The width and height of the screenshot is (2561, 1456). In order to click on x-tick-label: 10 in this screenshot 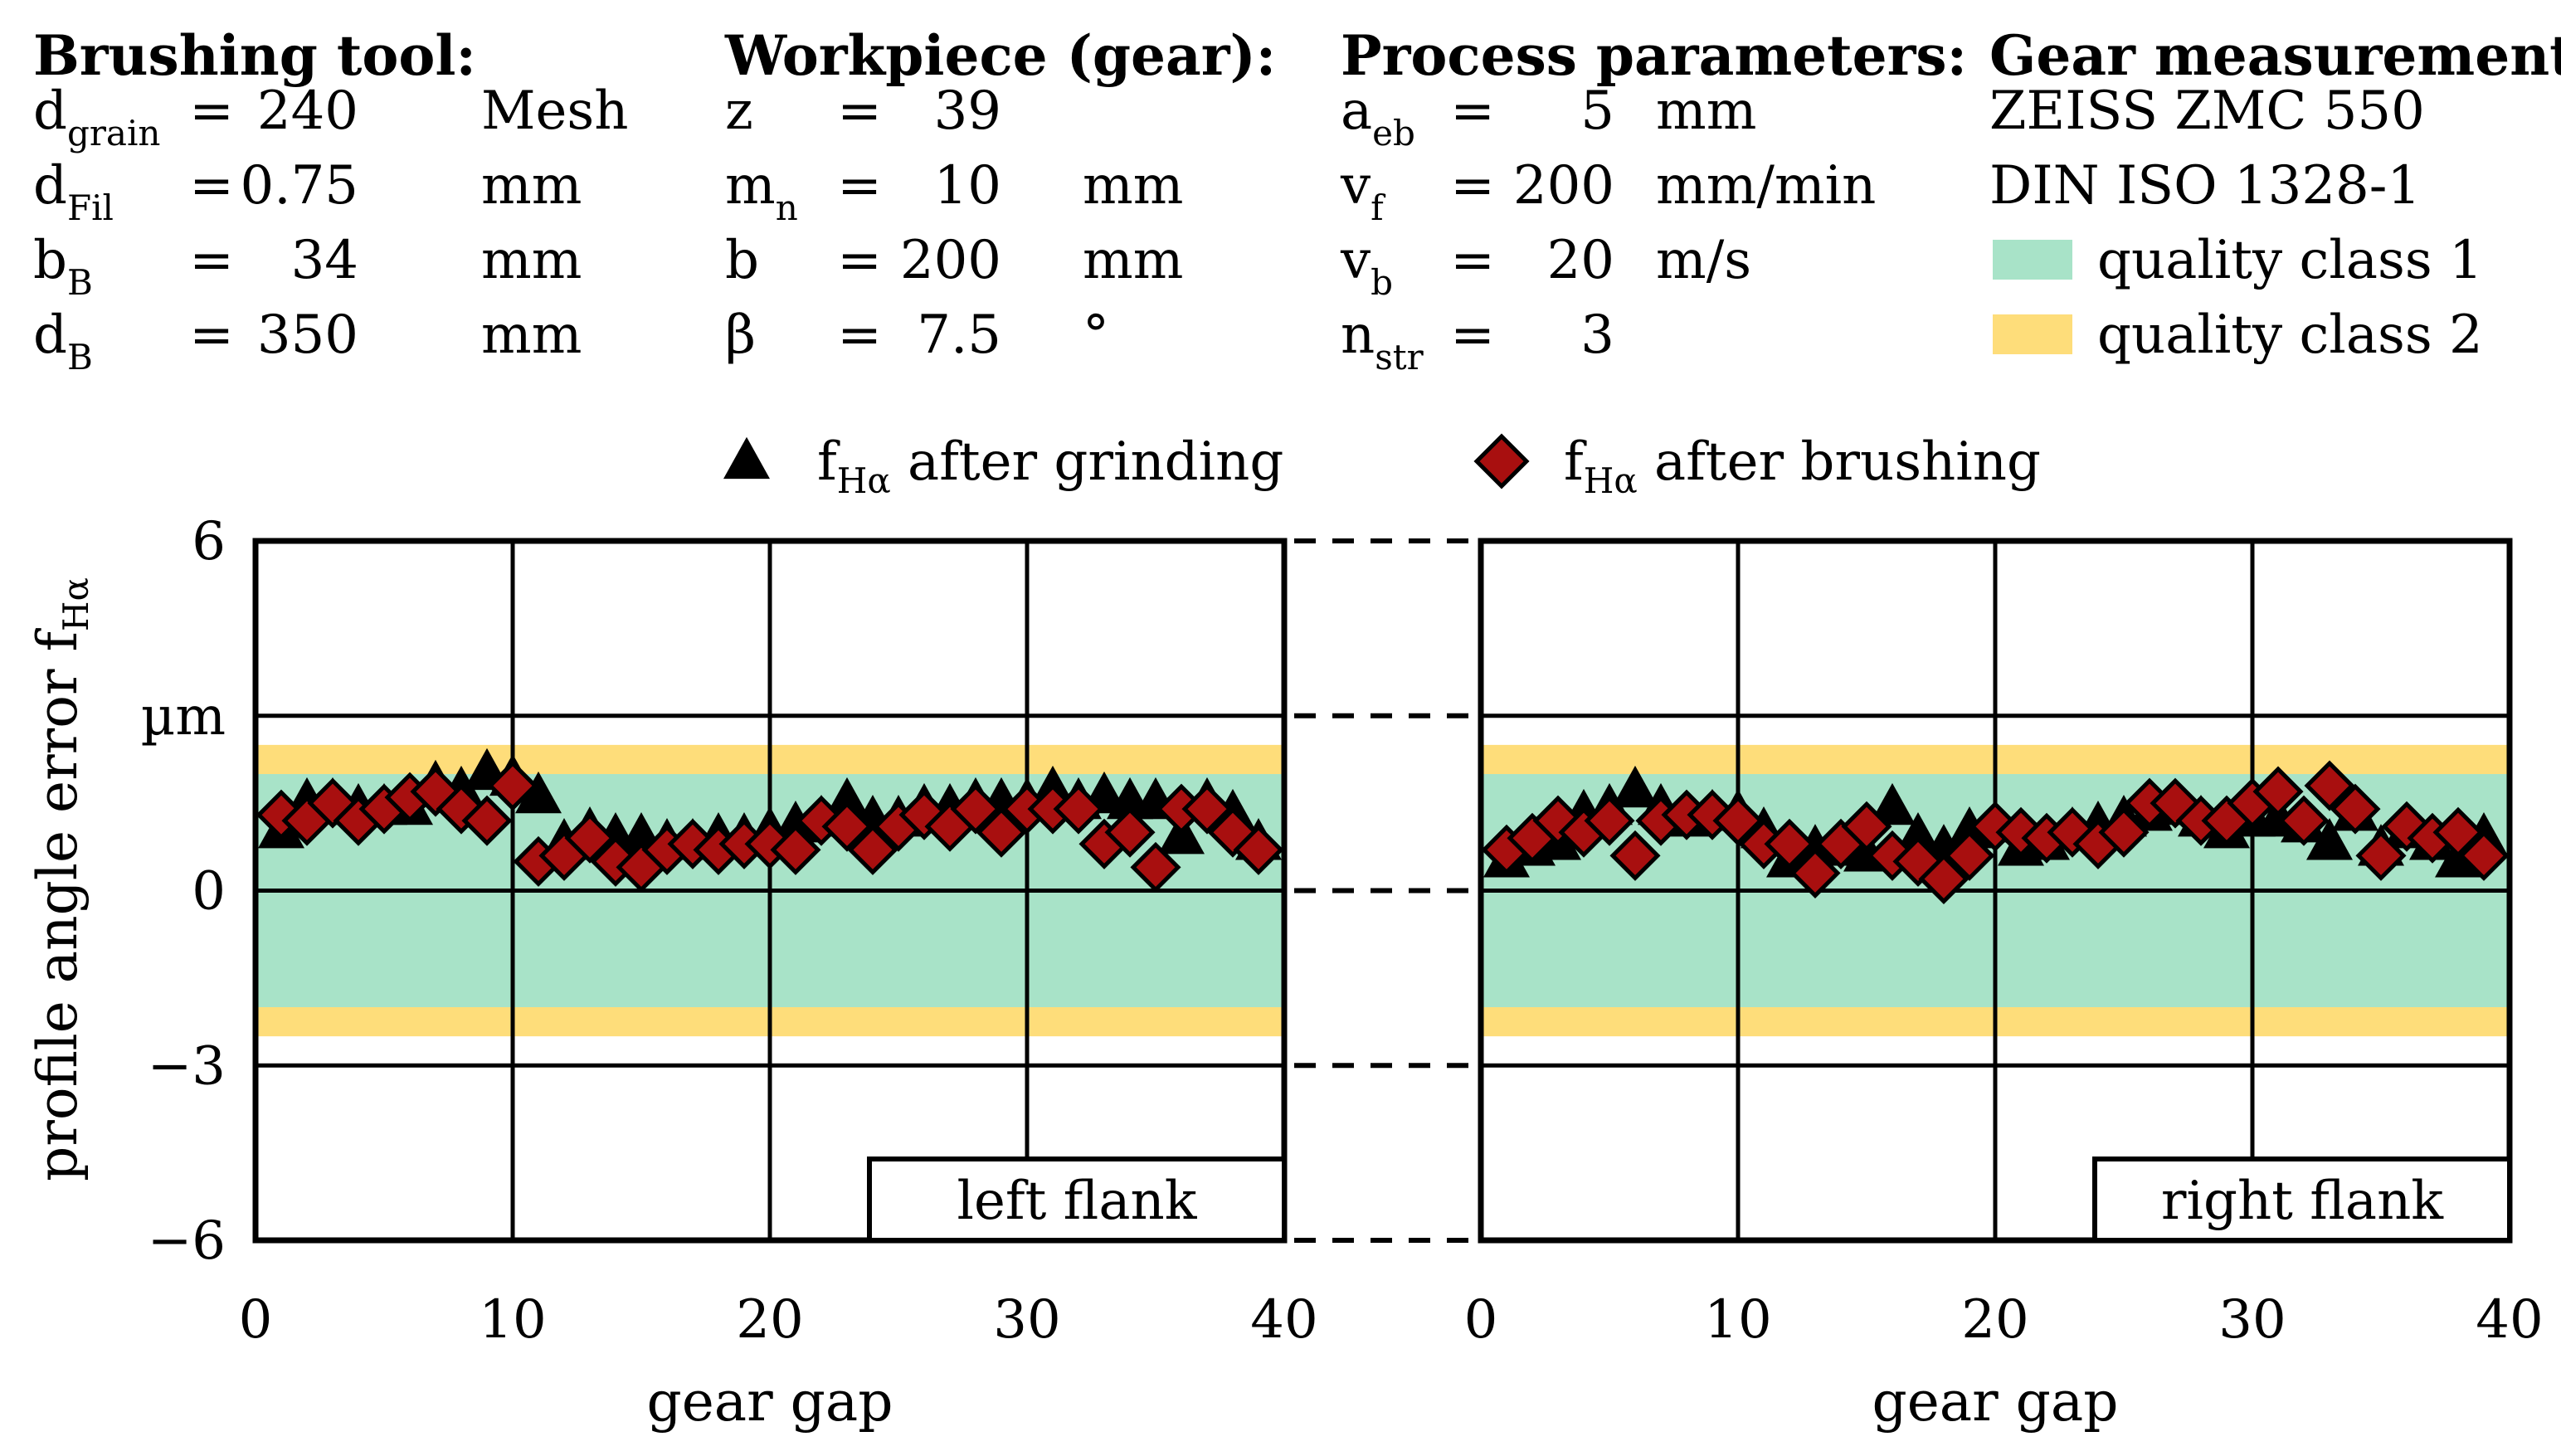, I will do `click(512, 1320)`.